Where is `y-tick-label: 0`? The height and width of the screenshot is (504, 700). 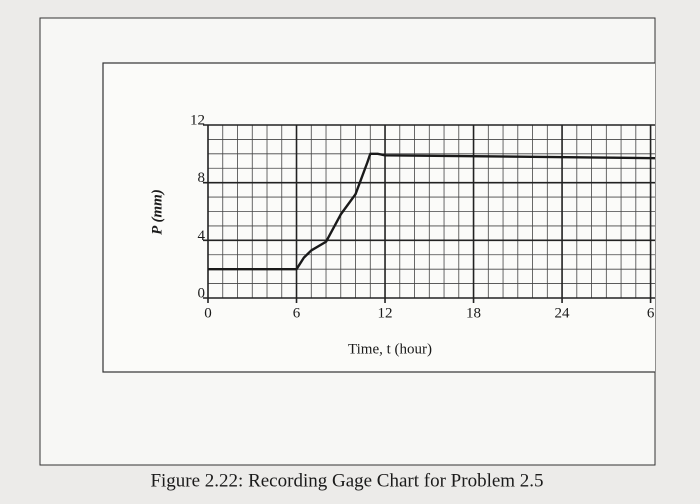 y-tick-label: 0 is located at coordinates (202, 293).